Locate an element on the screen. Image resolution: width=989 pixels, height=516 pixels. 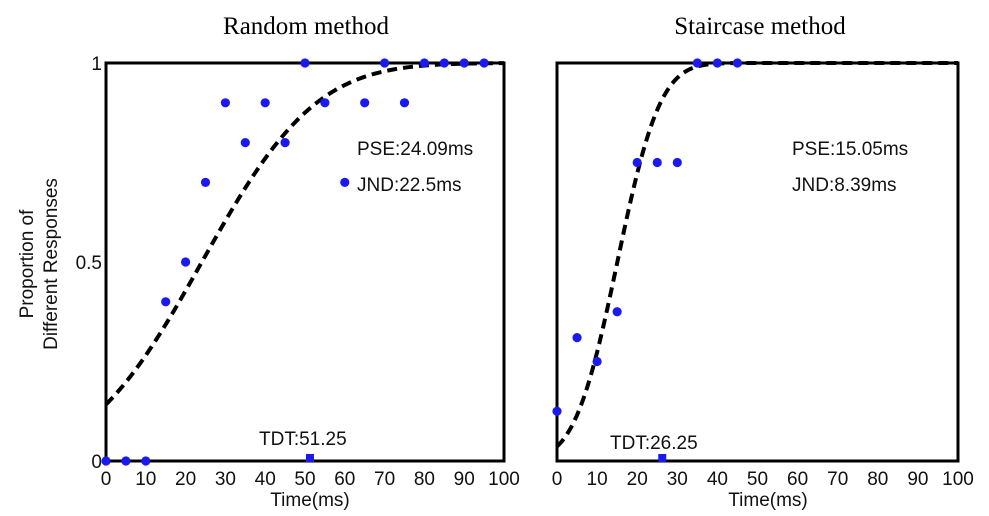
x-tick-label-staircase: 50 is located at coordinates (757, 479).